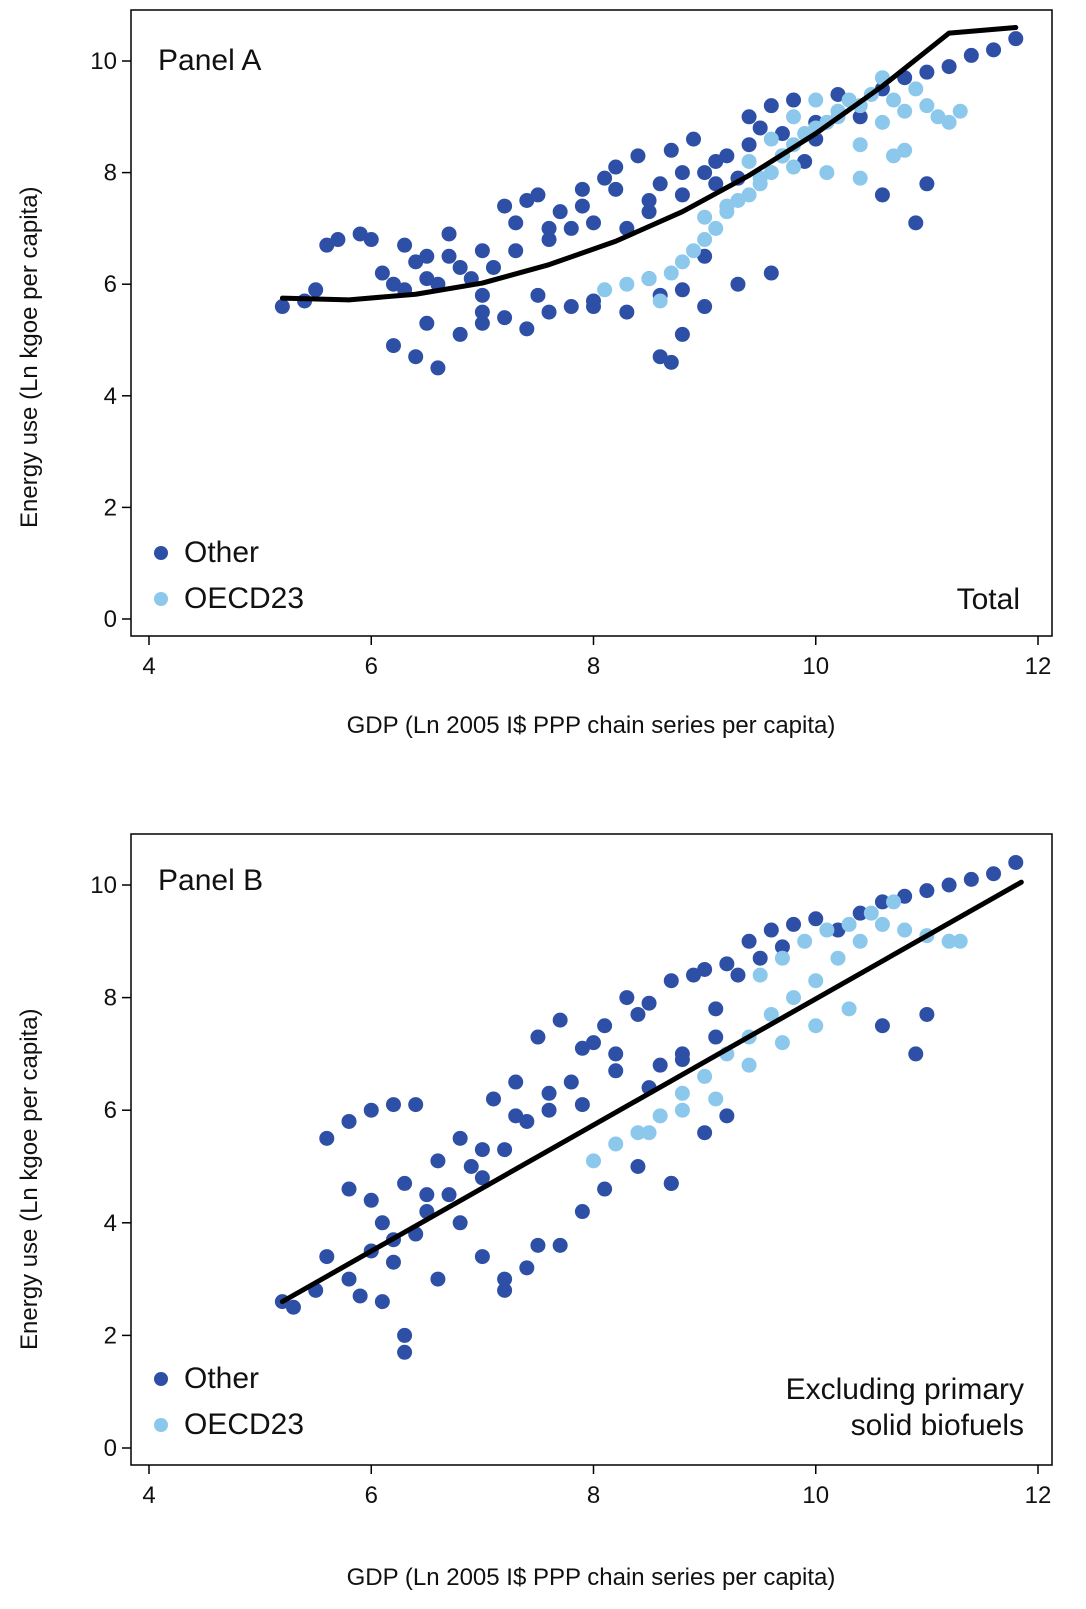 Image resolution: width=1086 pixels, height=1609 pixels. What do you see at coordinates (815, 1495) in the screenshot?
I see `x-tick-label: 10` at bounding box center [815, 1495].